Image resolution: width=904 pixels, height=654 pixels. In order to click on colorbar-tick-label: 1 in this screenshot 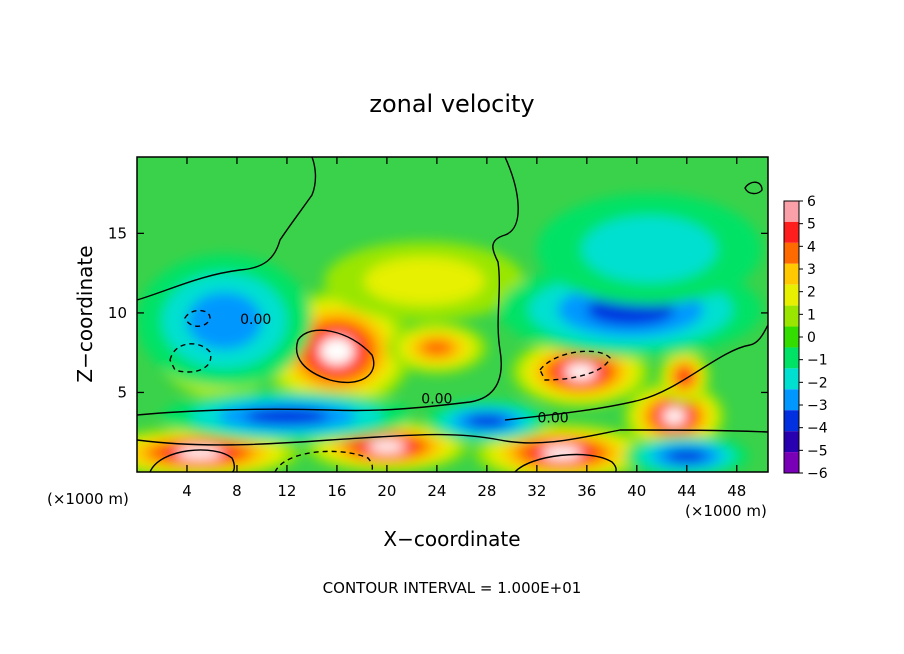, I will do `click(811, 315)`.